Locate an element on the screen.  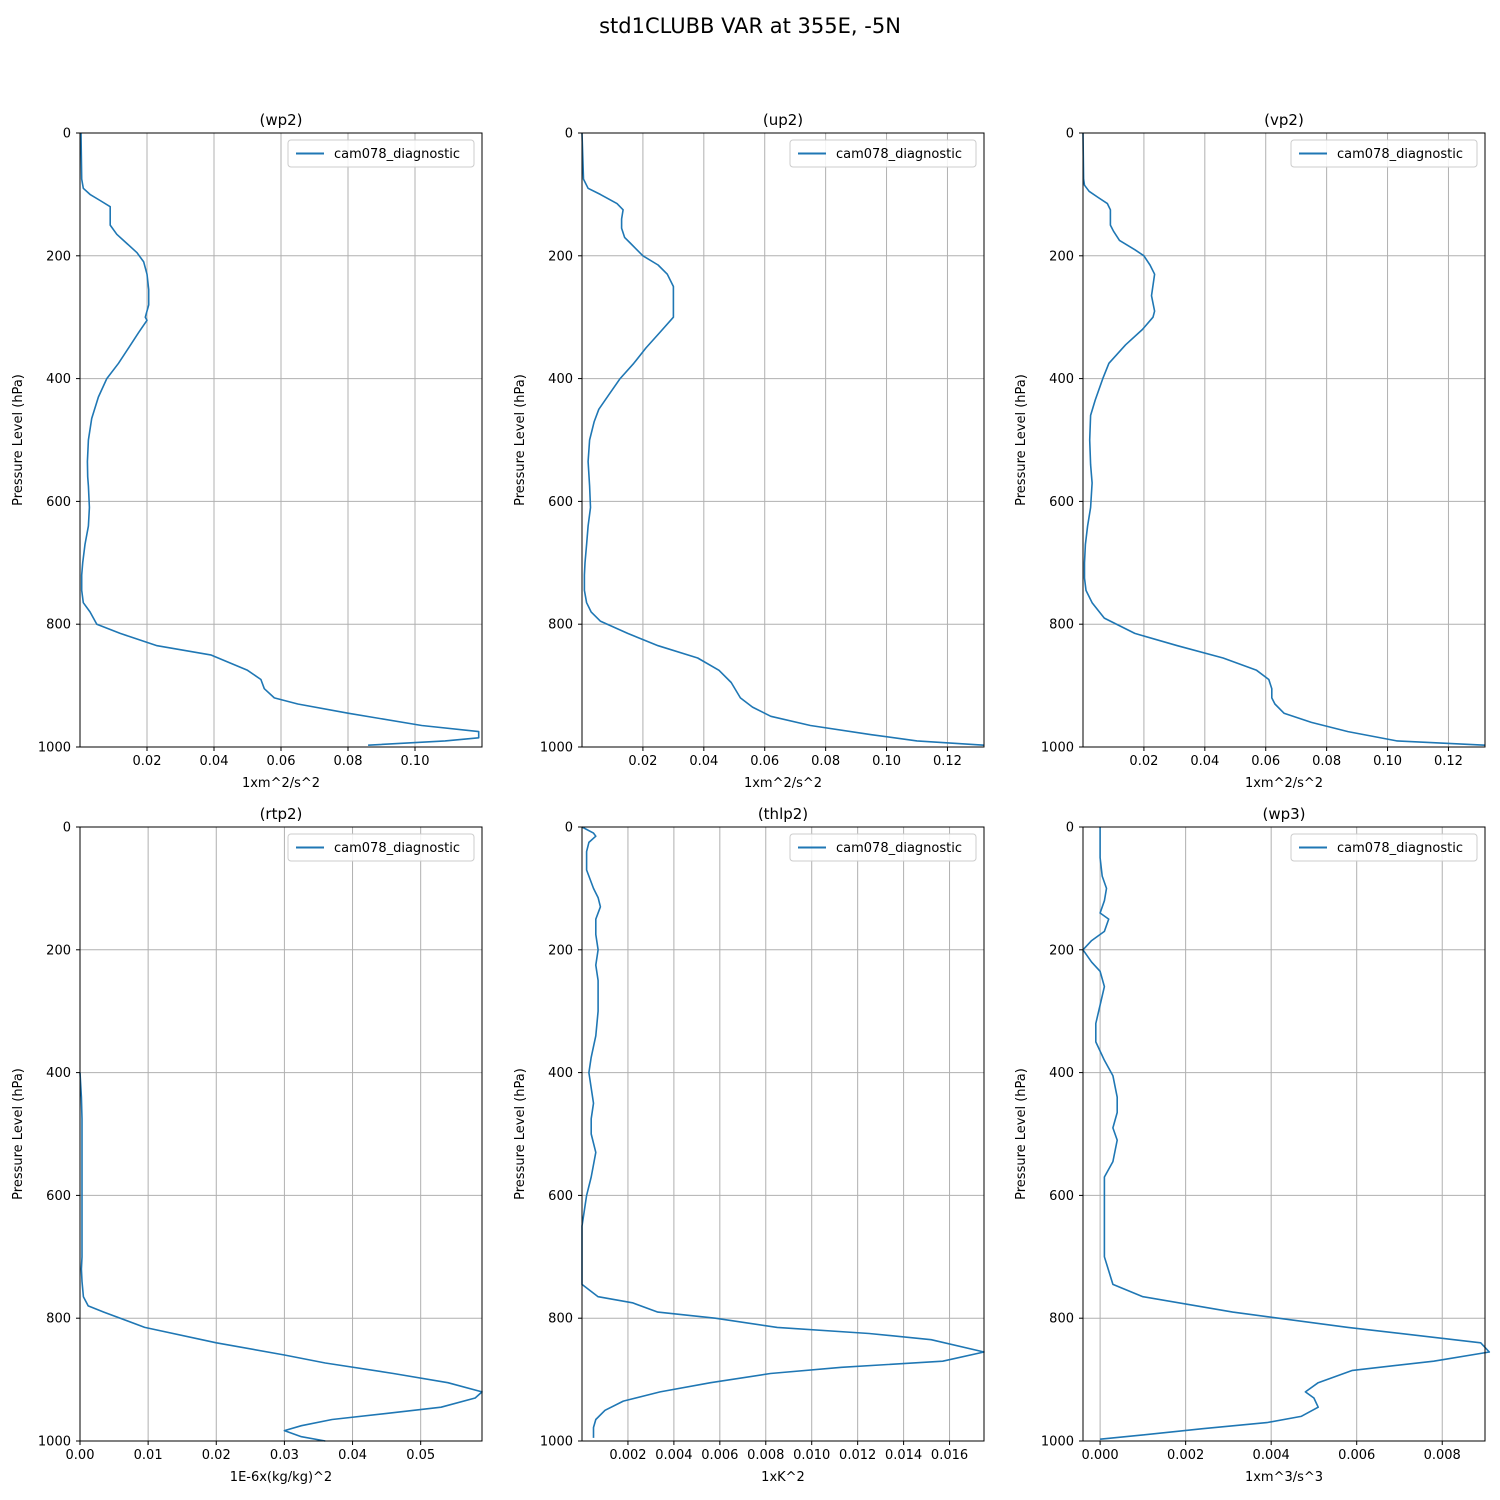
x-tick-label: 0.03 is located at coordinates (284, 1455).